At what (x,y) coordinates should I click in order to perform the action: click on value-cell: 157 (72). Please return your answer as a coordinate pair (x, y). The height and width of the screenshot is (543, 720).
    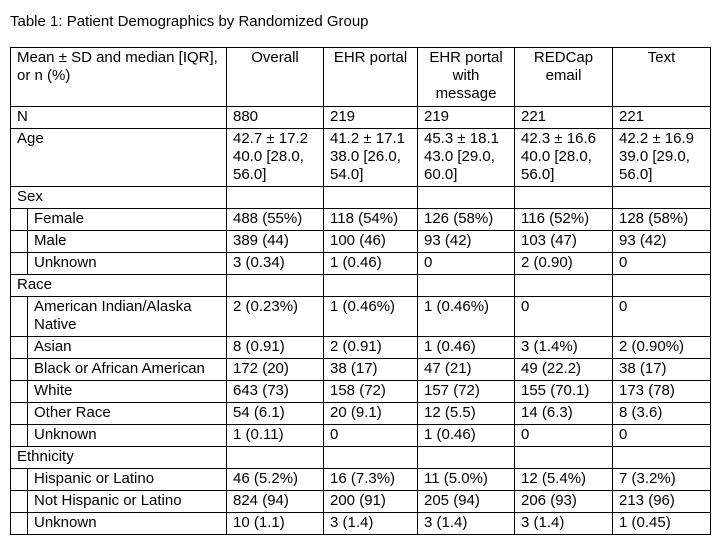
    Looking at the image, I should click on (466, 391).